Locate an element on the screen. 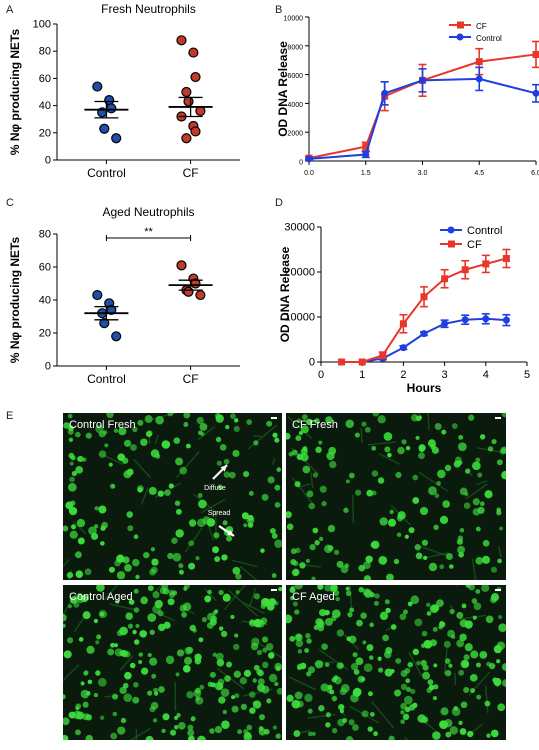 This screenshot has height=750, width=539. chart-d-legend-marker is located at coordinates (451, 230).